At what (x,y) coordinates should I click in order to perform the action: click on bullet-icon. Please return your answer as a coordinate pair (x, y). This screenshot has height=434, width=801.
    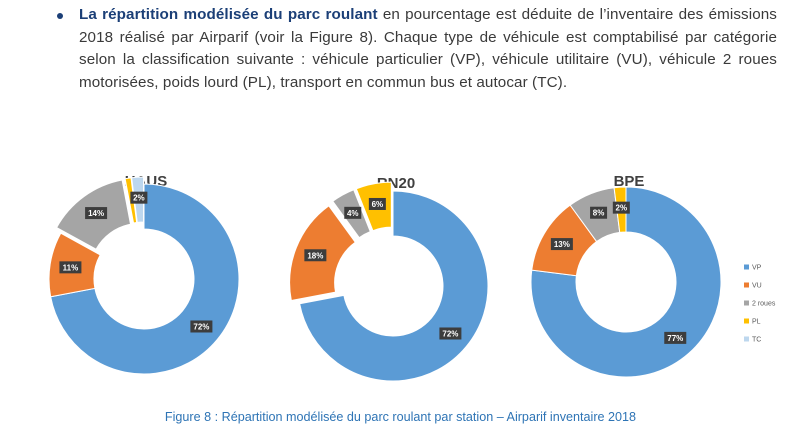
    Looking at the image, I should click on (60, 16).